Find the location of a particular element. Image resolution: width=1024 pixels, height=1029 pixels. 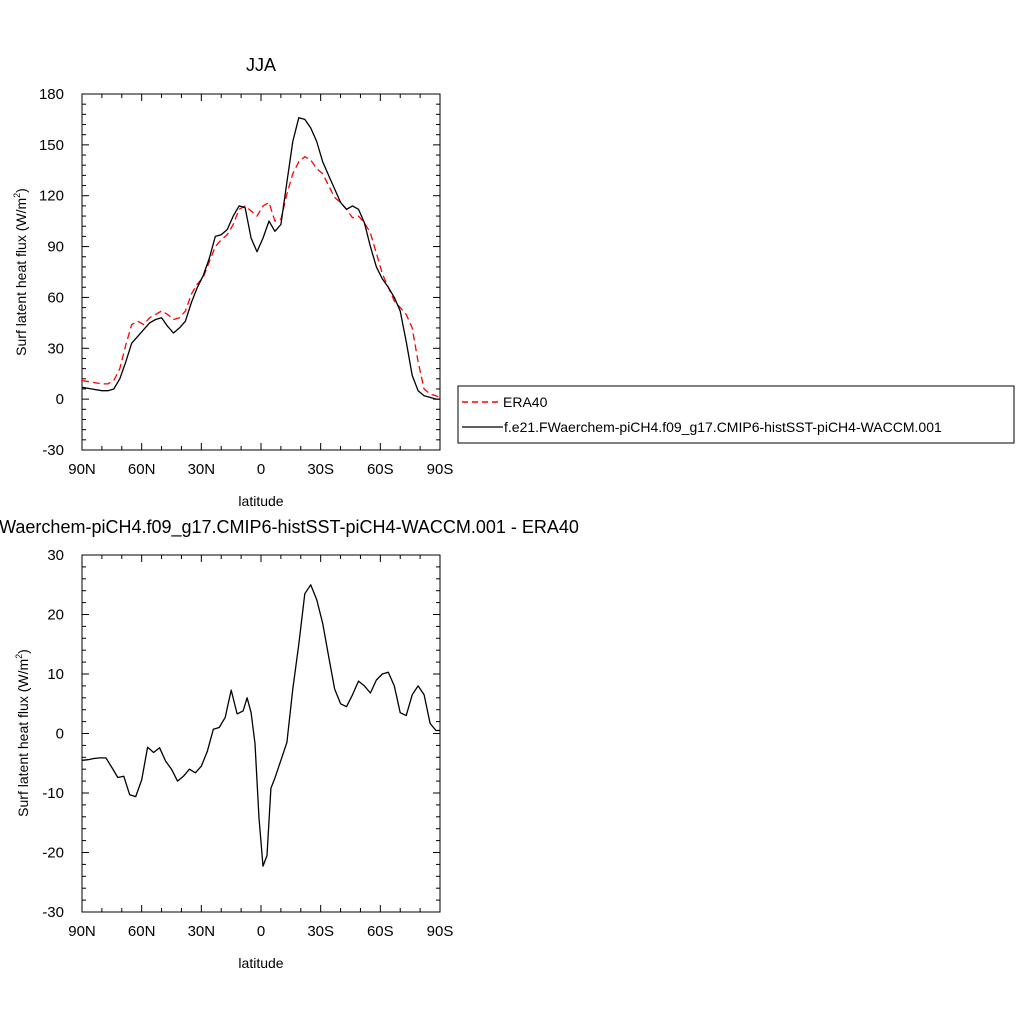

bottom-y-tick-label: 20 is located at coordinates (55, 615).